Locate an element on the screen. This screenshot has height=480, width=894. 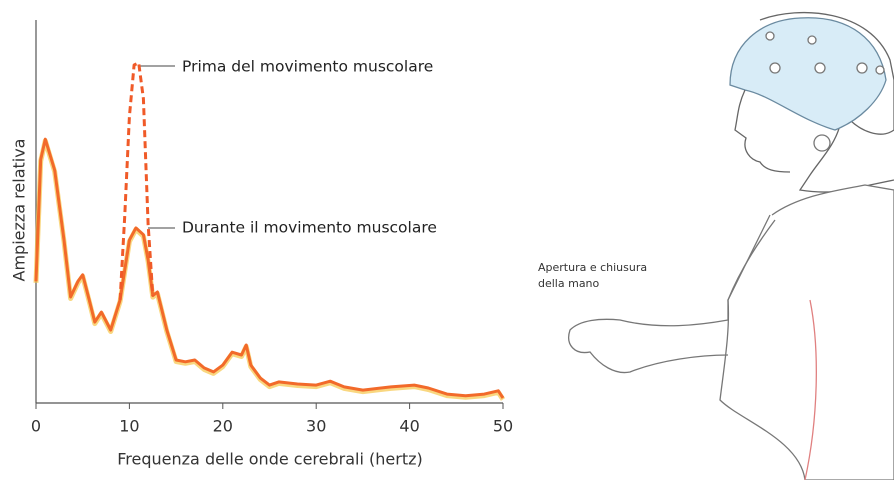
x-tick-label: 20 is located at coordinates (223, 426).